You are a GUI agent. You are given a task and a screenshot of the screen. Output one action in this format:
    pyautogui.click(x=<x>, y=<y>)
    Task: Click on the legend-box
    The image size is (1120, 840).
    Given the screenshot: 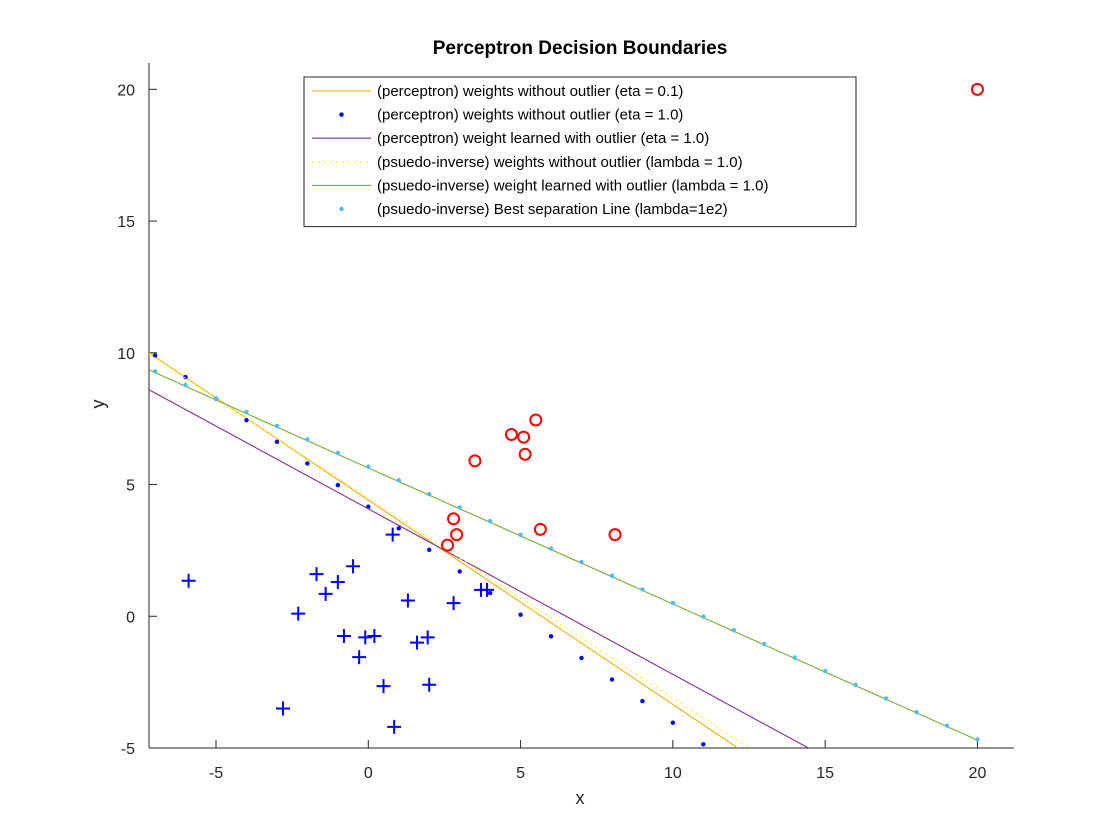 What is the action you would take?
    pyautogui.click(x=580, y=152)
    